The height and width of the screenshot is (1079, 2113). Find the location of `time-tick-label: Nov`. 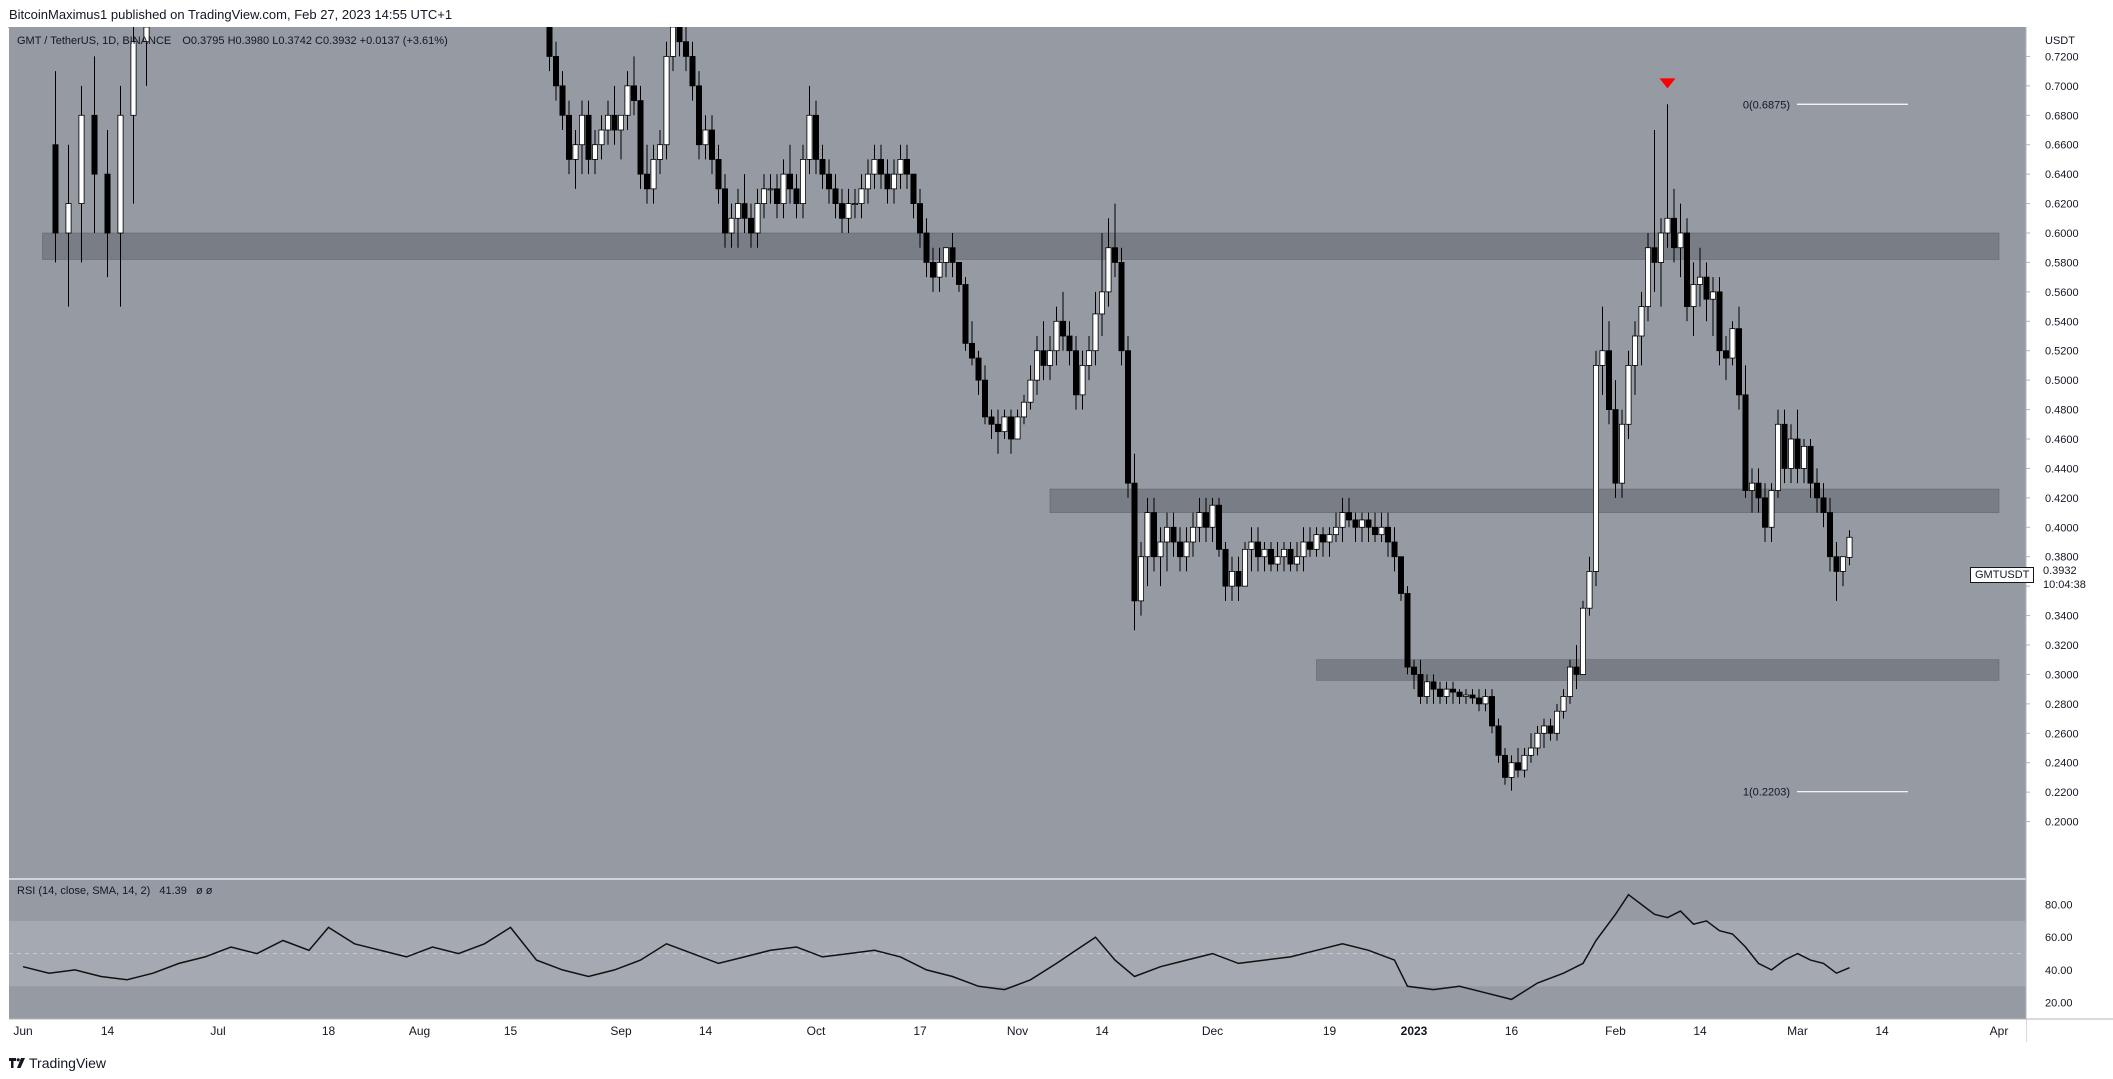

time-tick-label: Nov is located at coordinates (1017, 1031).